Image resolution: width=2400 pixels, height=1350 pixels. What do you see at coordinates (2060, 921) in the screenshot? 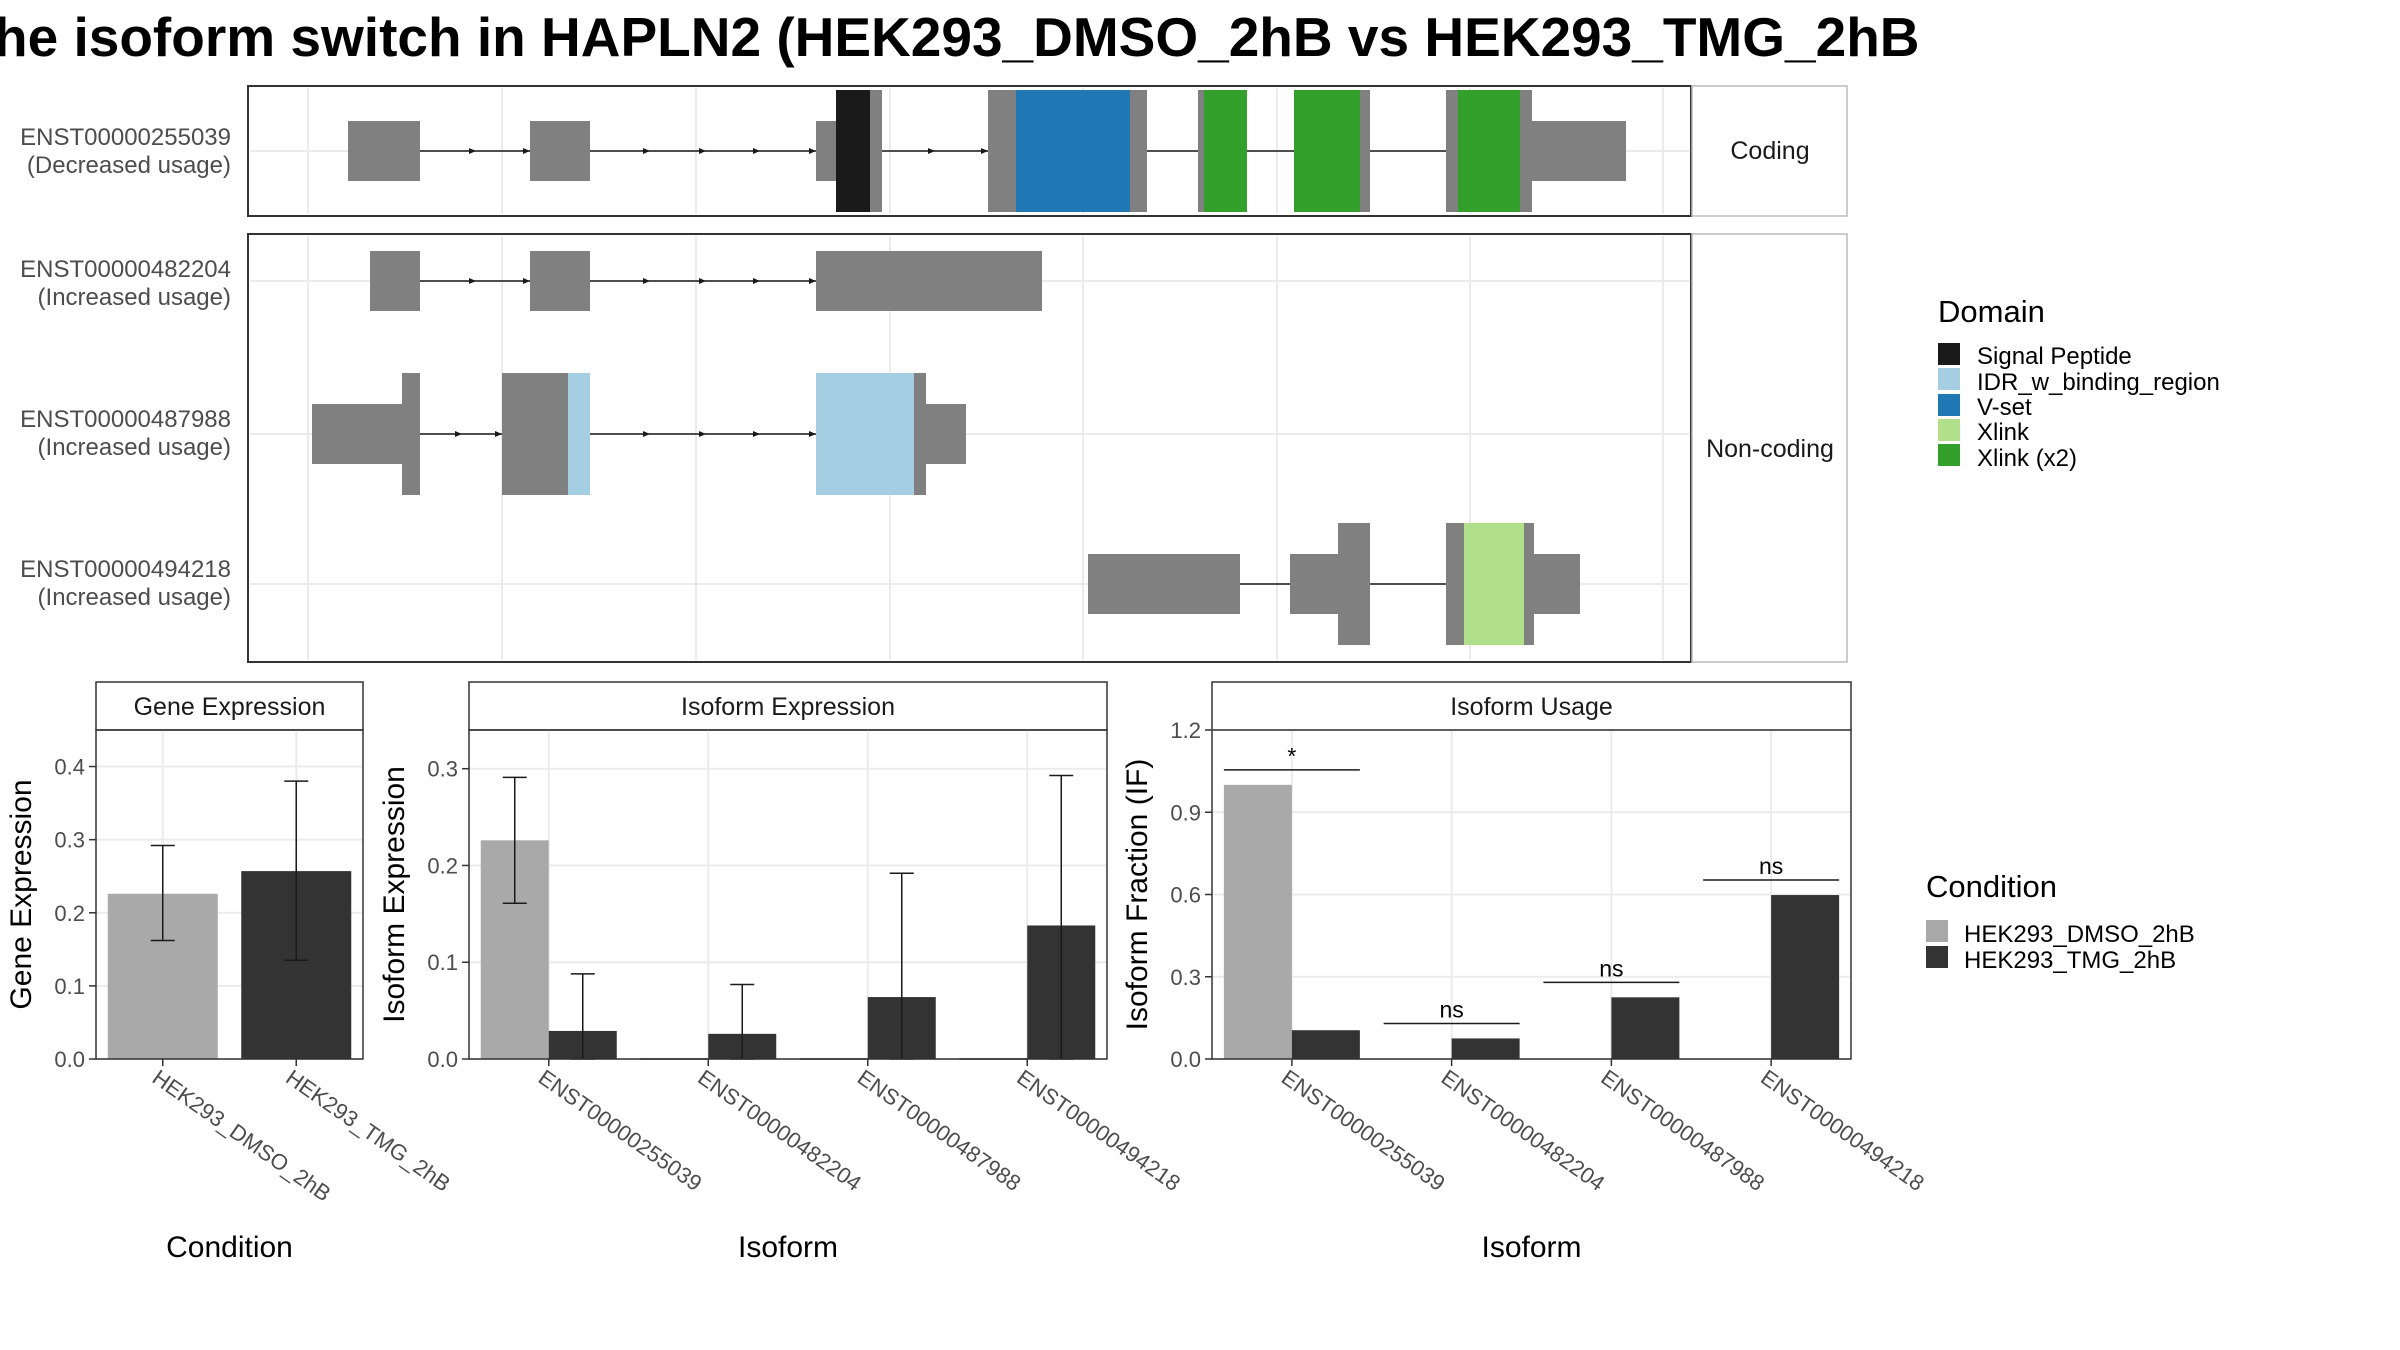
I see `condition-legend: Condition HEK293_DMSO_2hB HEK293_TMG_2hB` at bounding box center [2060, 921].